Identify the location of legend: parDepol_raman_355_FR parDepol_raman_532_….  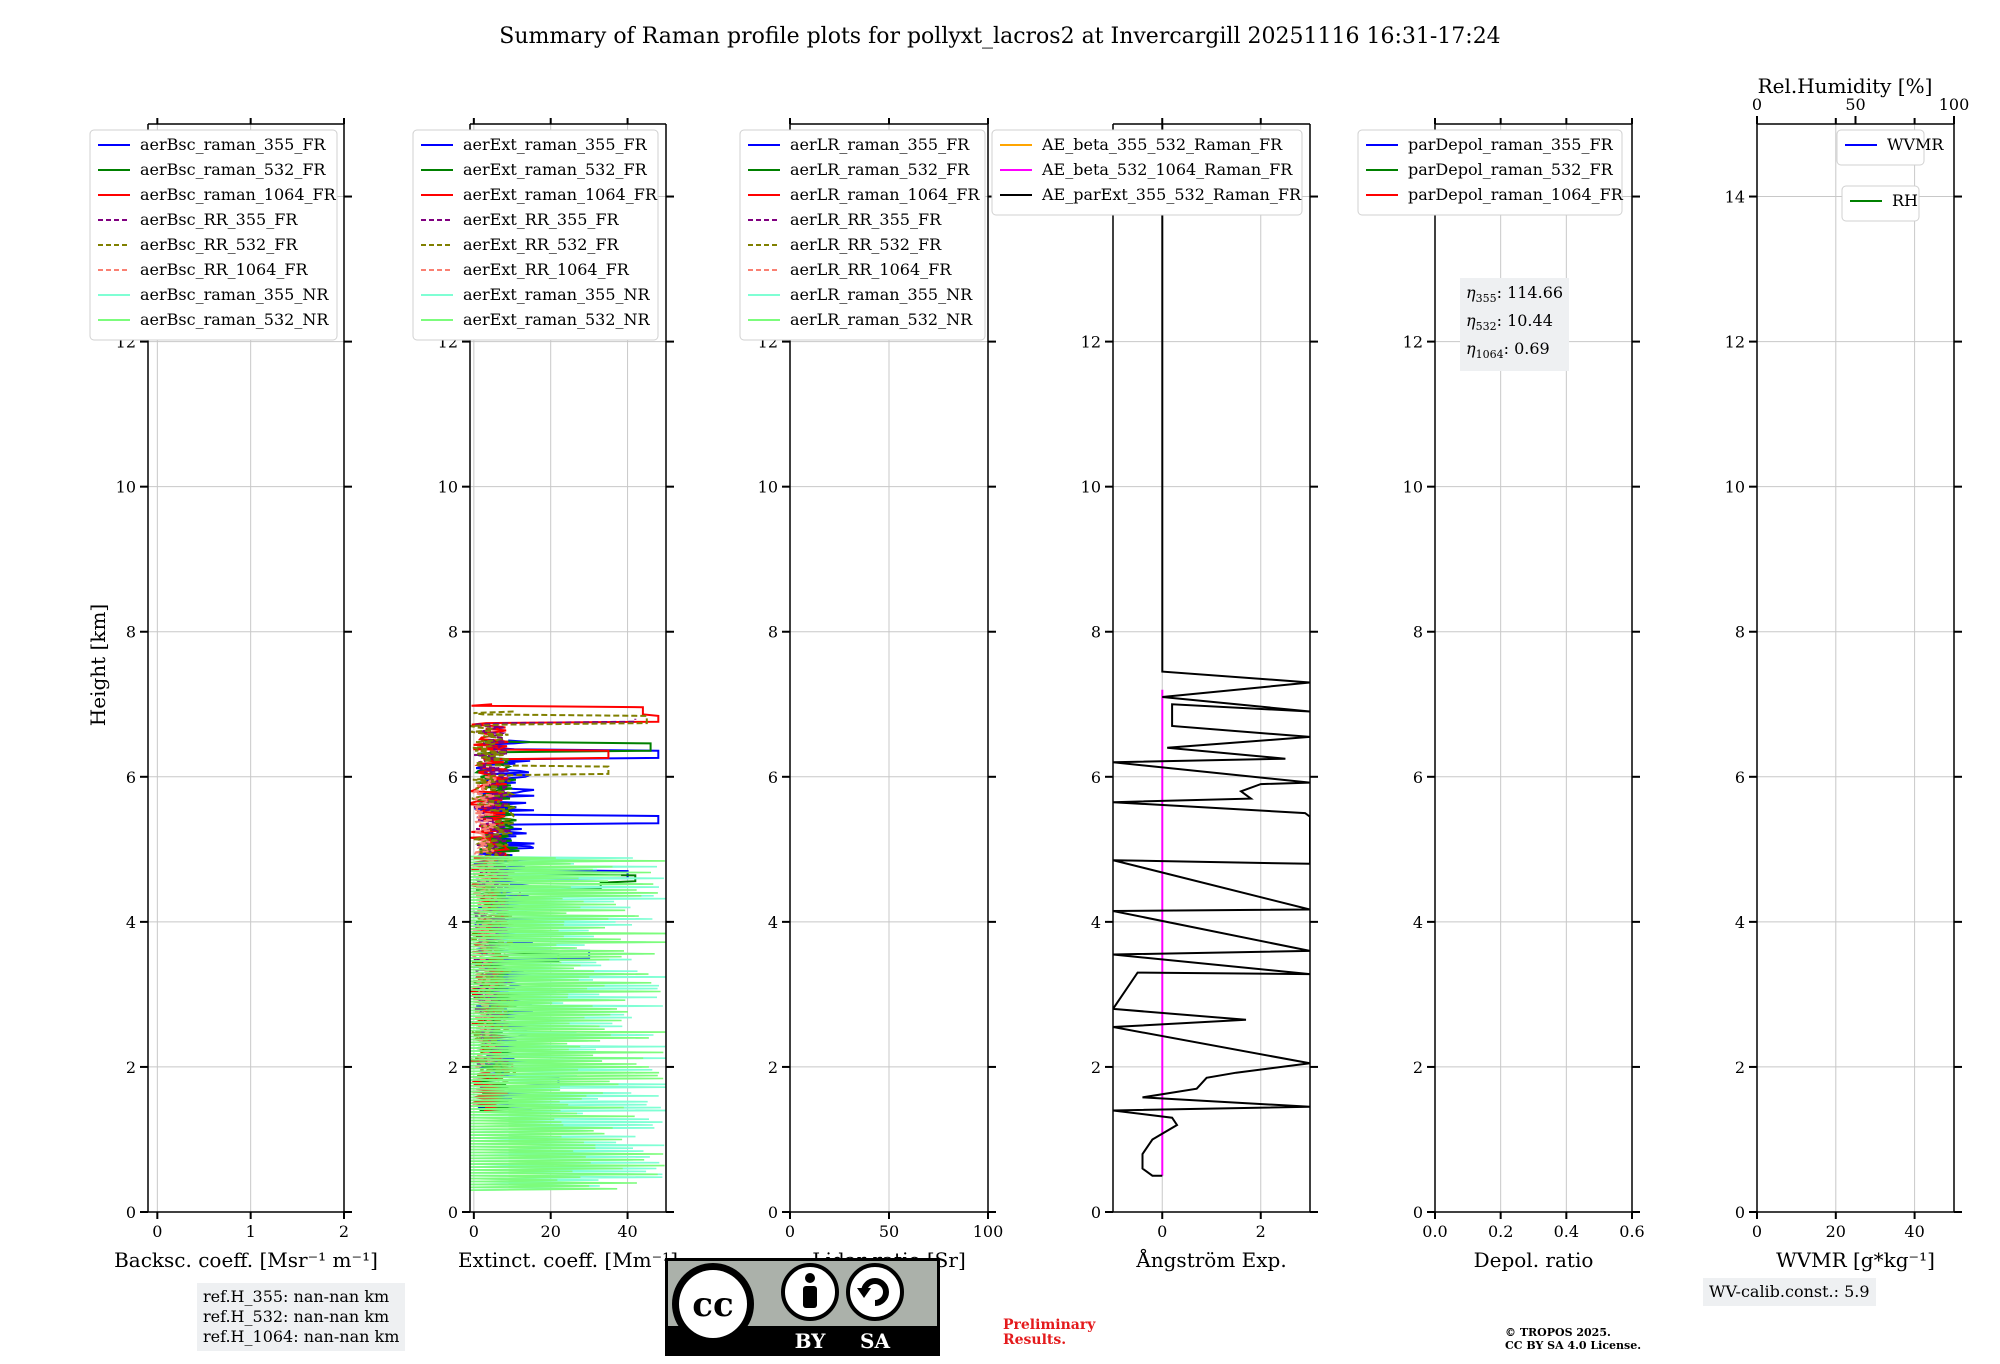
(1490, 172).